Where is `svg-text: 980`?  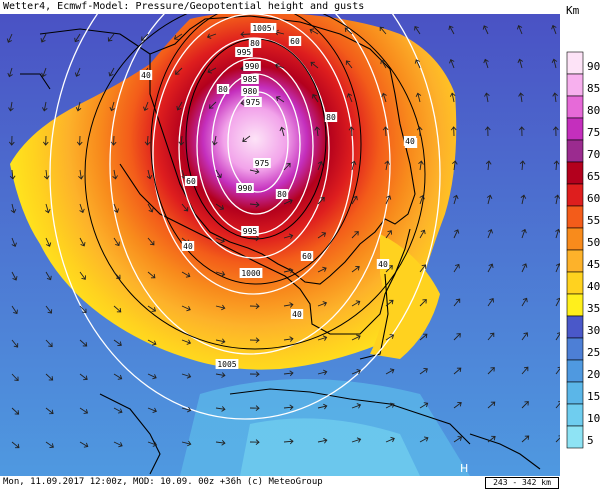
svg-text: 980 is located at coordinates (250, 91).